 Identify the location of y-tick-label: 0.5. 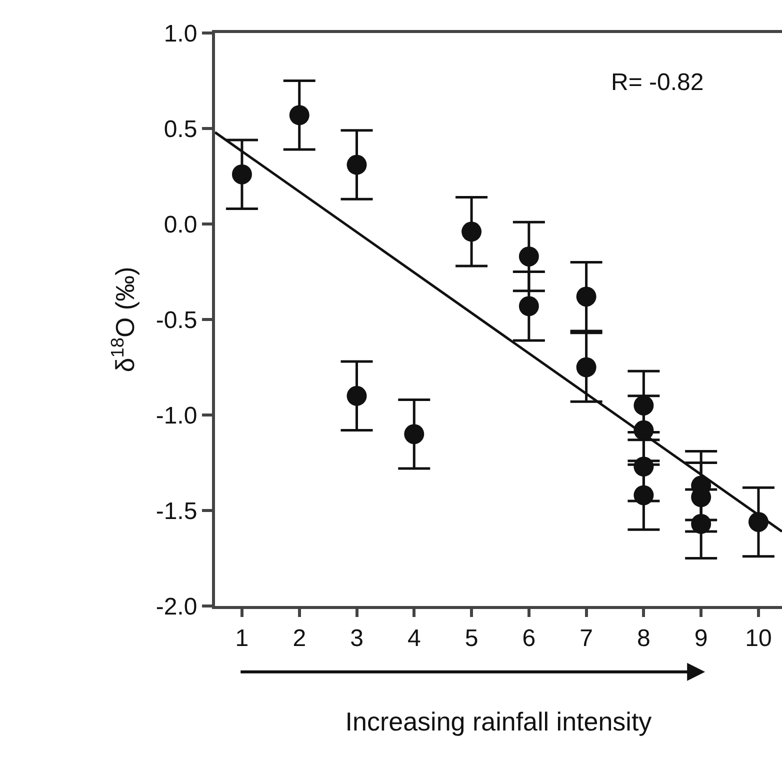
(181, 129).